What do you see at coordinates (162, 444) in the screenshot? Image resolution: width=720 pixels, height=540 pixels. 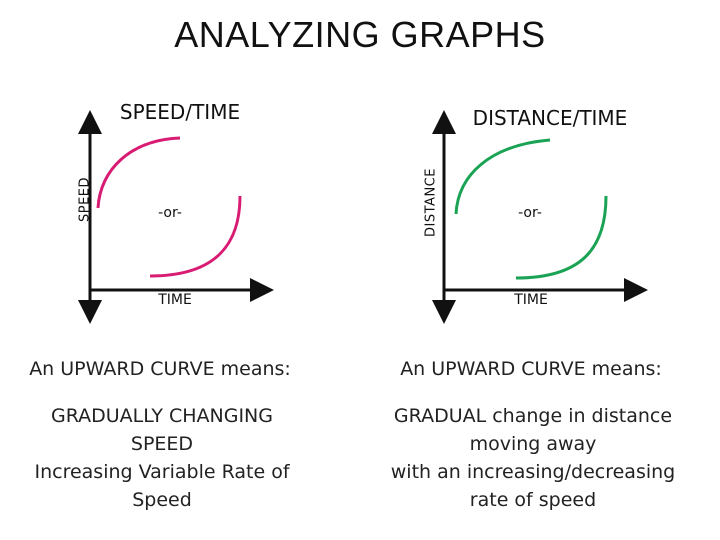 I see `speed-description-line: SPEED` at bounding box center [162, 444].